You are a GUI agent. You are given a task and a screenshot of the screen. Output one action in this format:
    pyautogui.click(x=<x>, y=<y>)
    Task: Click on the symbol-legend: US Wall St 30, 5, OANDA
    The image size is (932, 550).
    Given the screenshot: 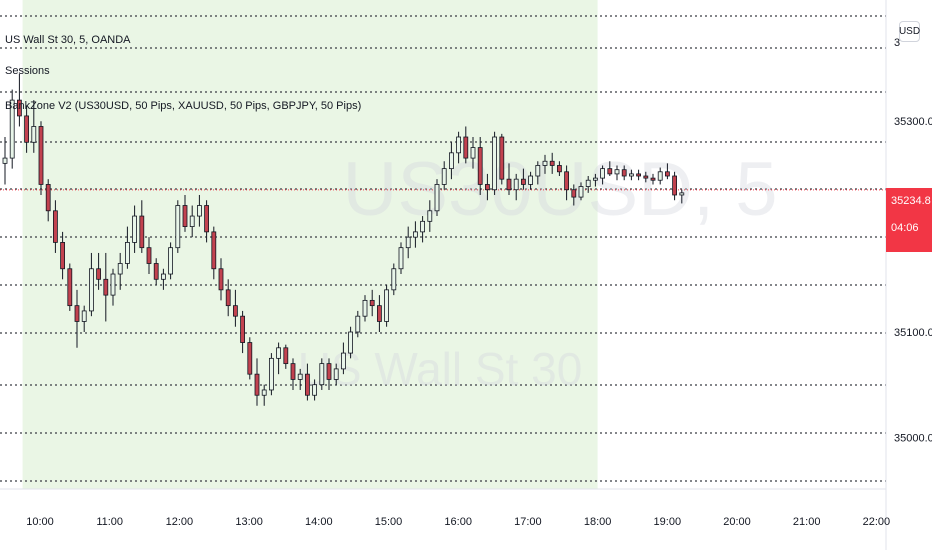 What is the action you would take?
    pyautogui.click(x=68, y=40)
    